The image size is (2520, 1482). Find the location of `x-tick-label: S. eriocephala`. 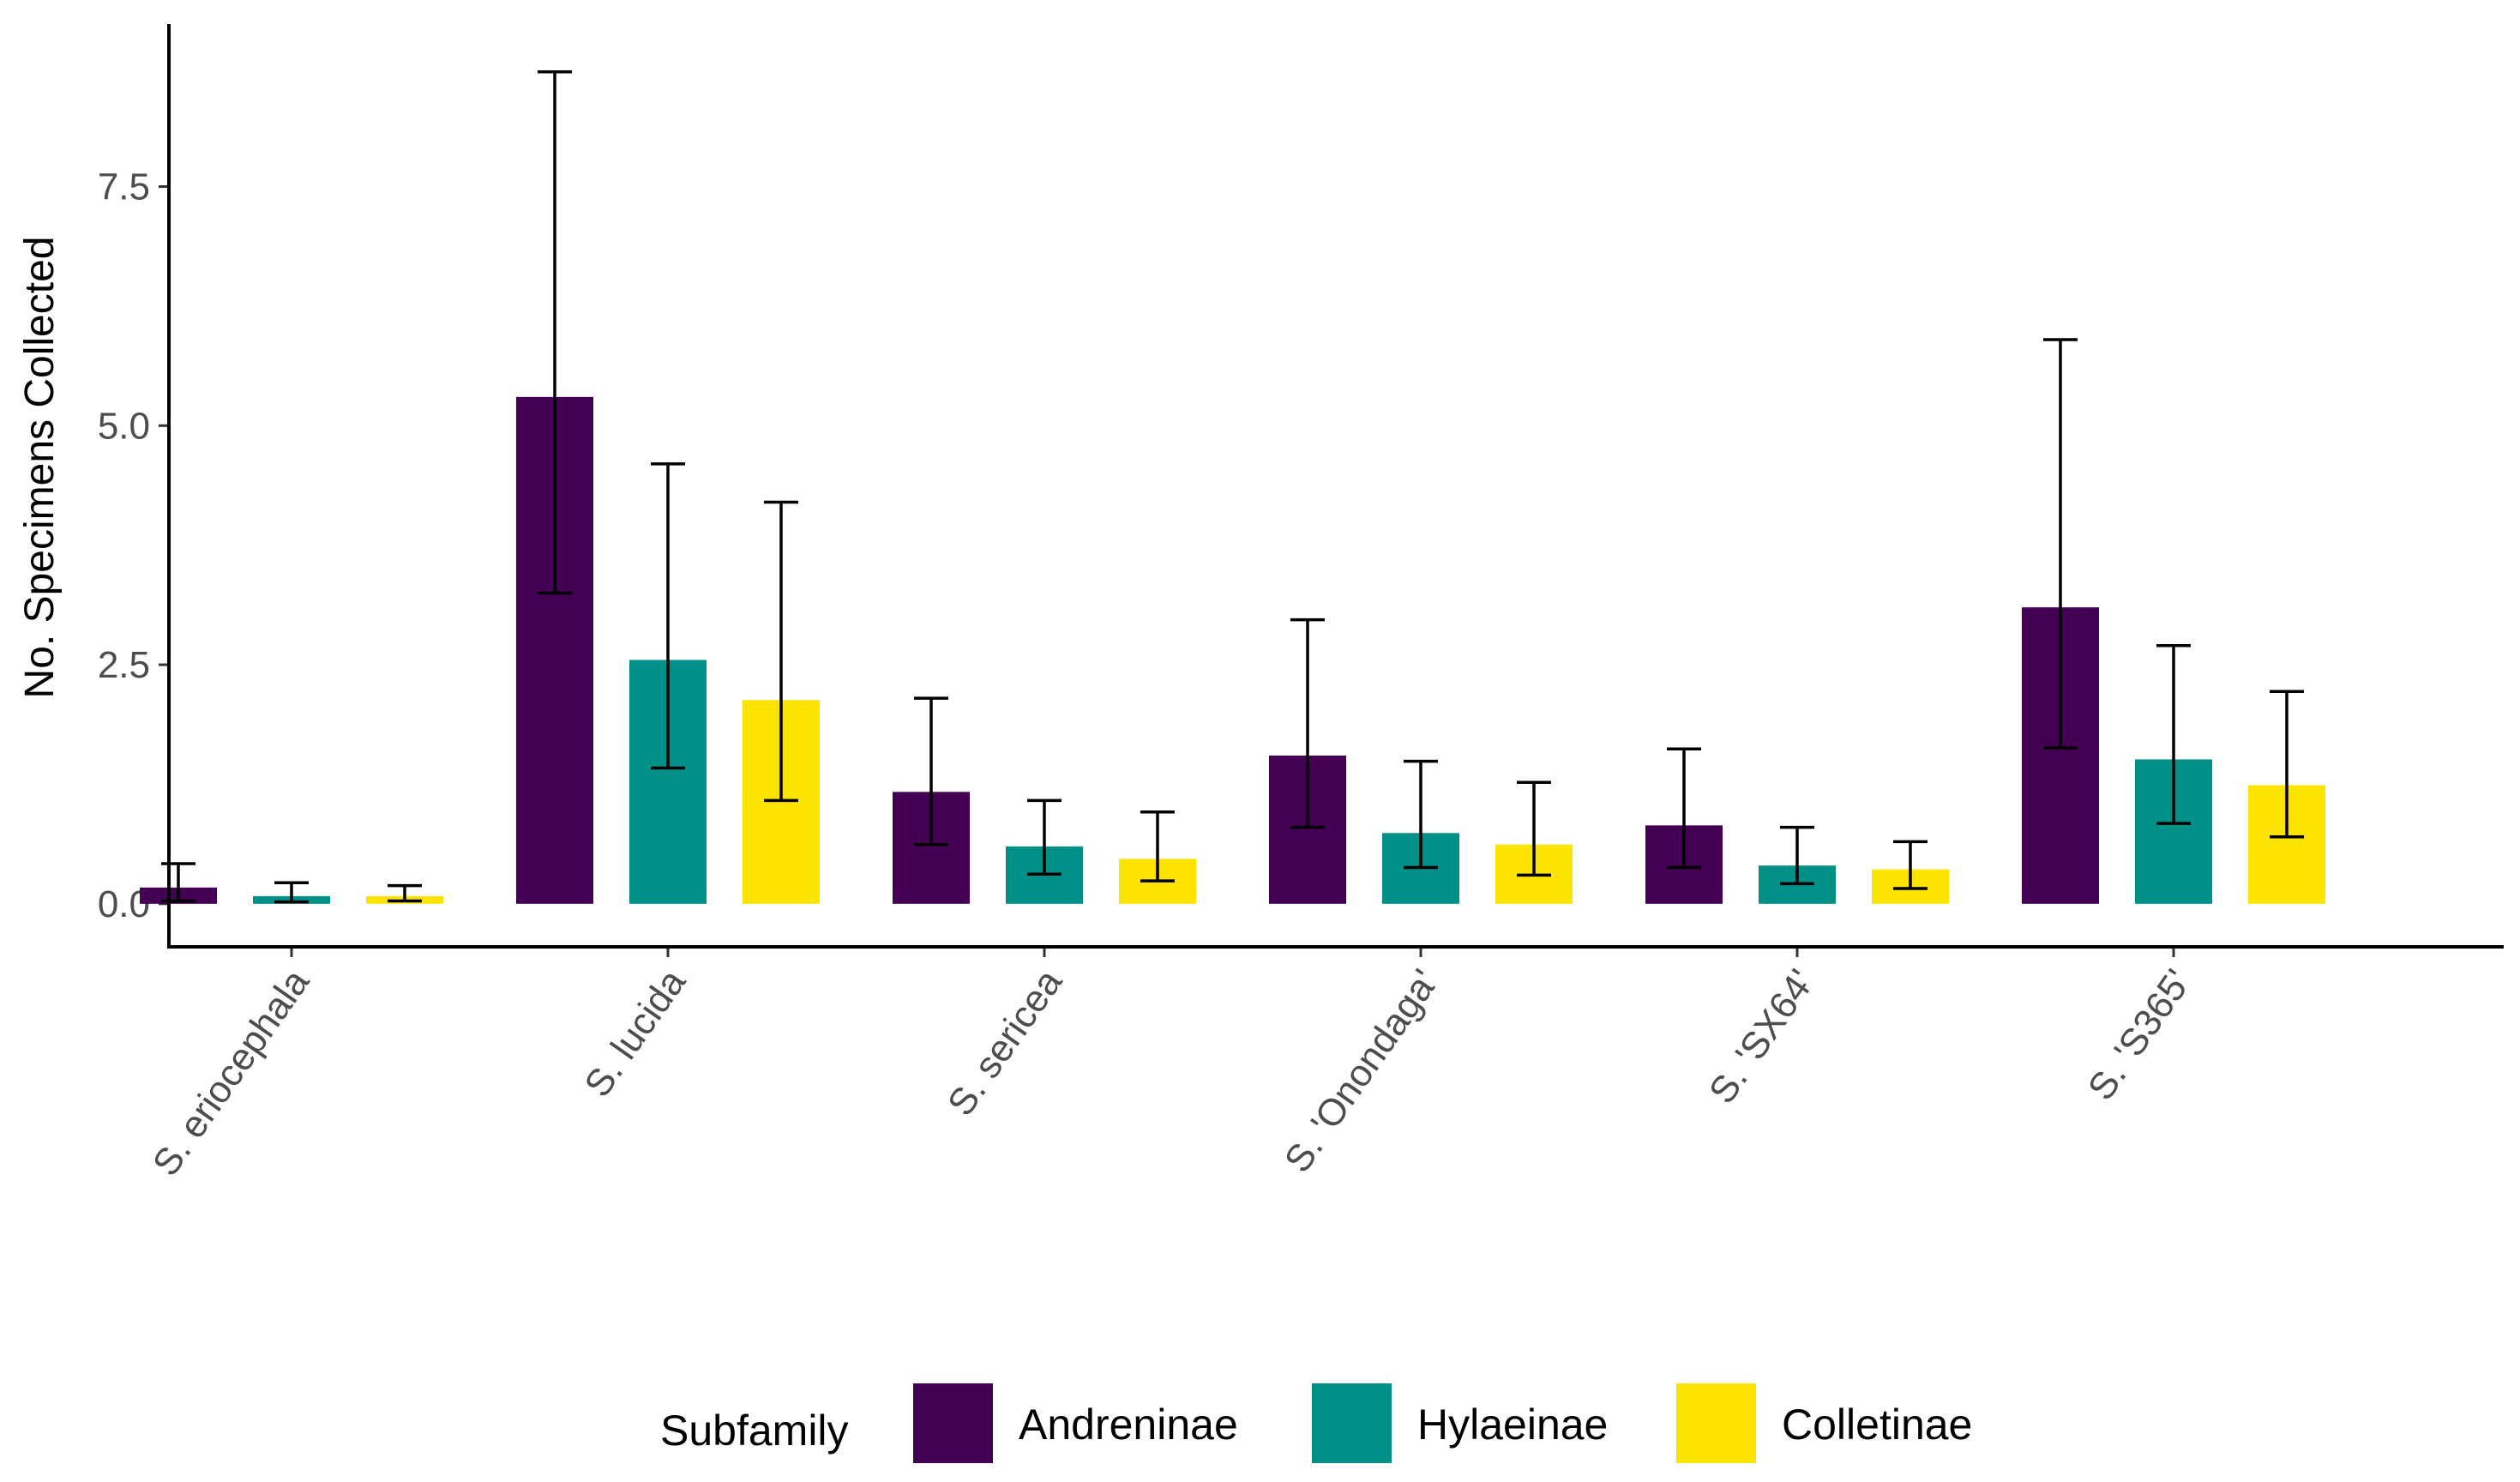

x-tick-label: S. eriocephala is located at coordinates (231, 1072).